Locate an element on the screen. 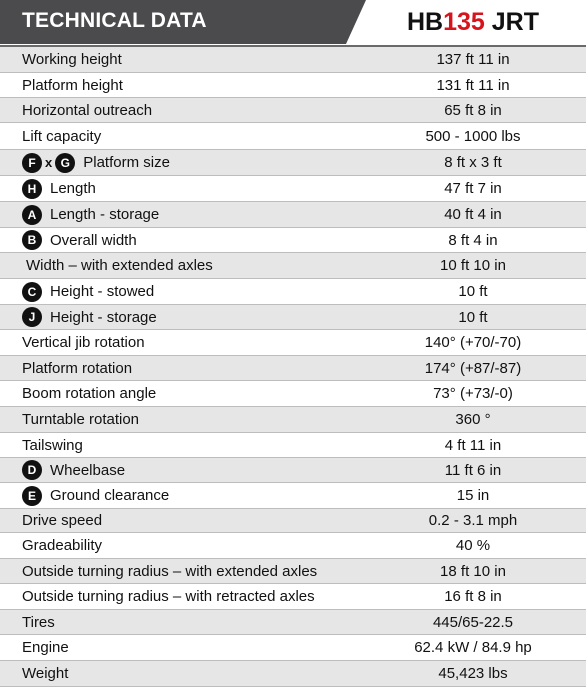 Image resolution: width=586 pixels, height=690 pixels. spec-label-group: F x G Platform size is located at coordinates (180, 162).